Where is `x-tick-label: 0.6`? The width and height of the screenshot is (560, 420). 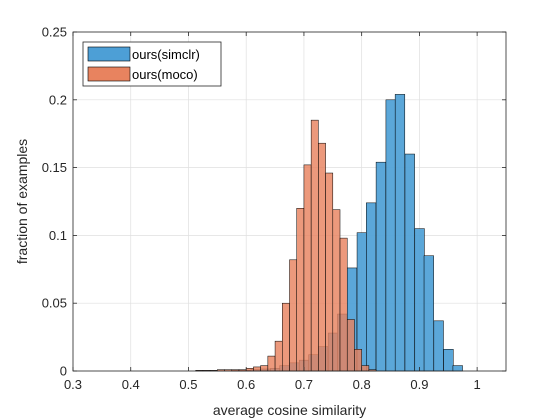
x-tick-label: 0.6 is located at coordinates (246, 384).